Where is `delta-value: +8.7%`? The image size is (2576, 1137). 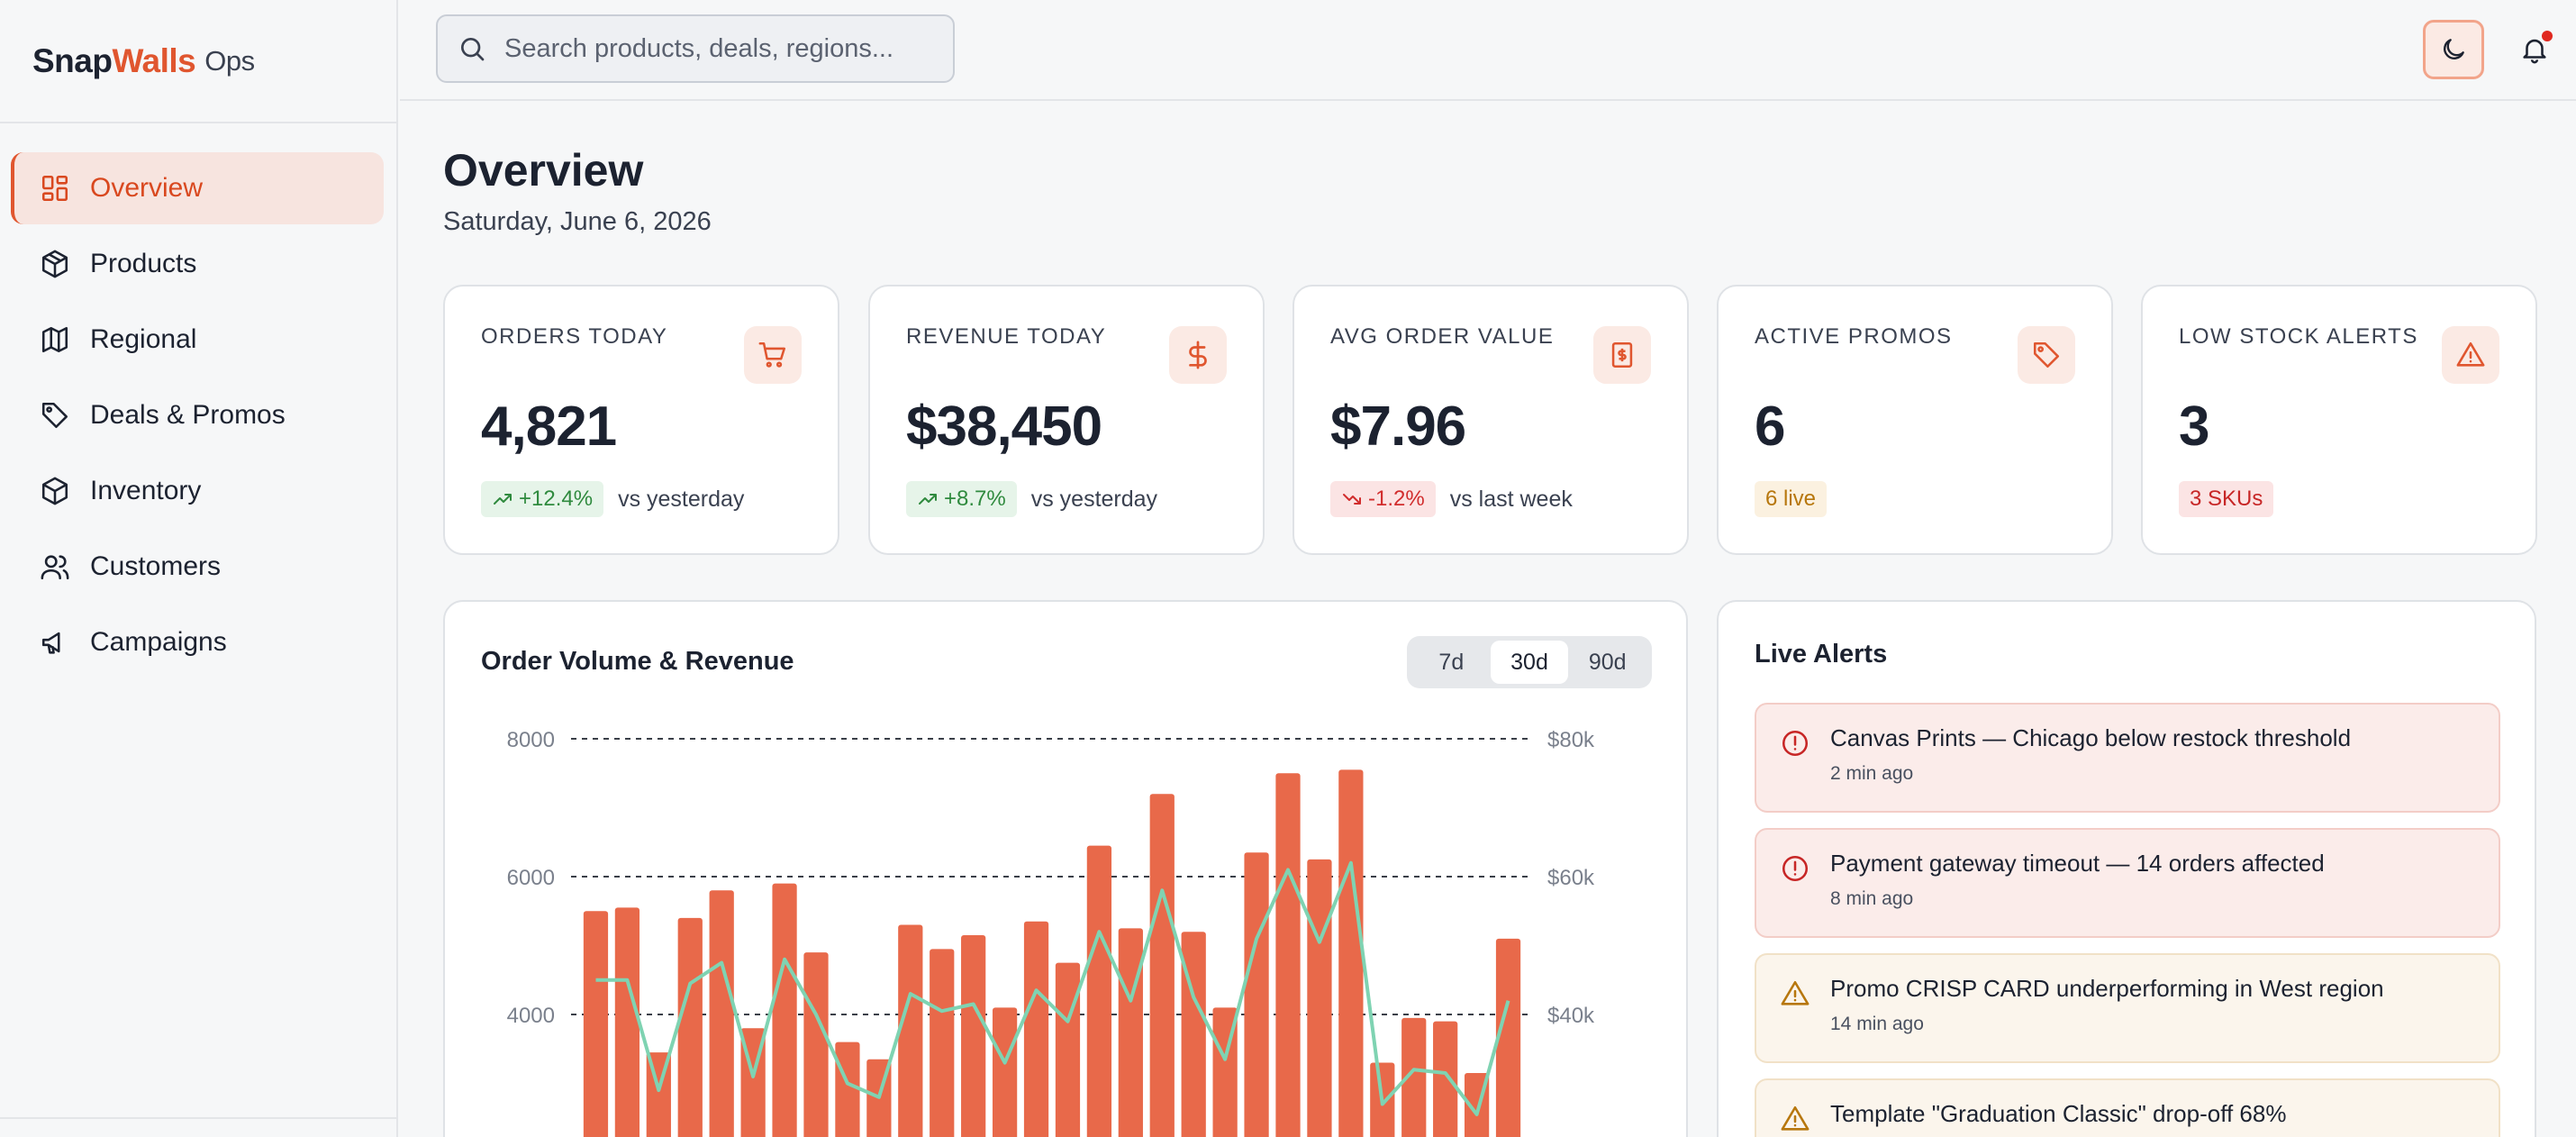
delta-value: +8.7% is located at coordinates (975, 499).